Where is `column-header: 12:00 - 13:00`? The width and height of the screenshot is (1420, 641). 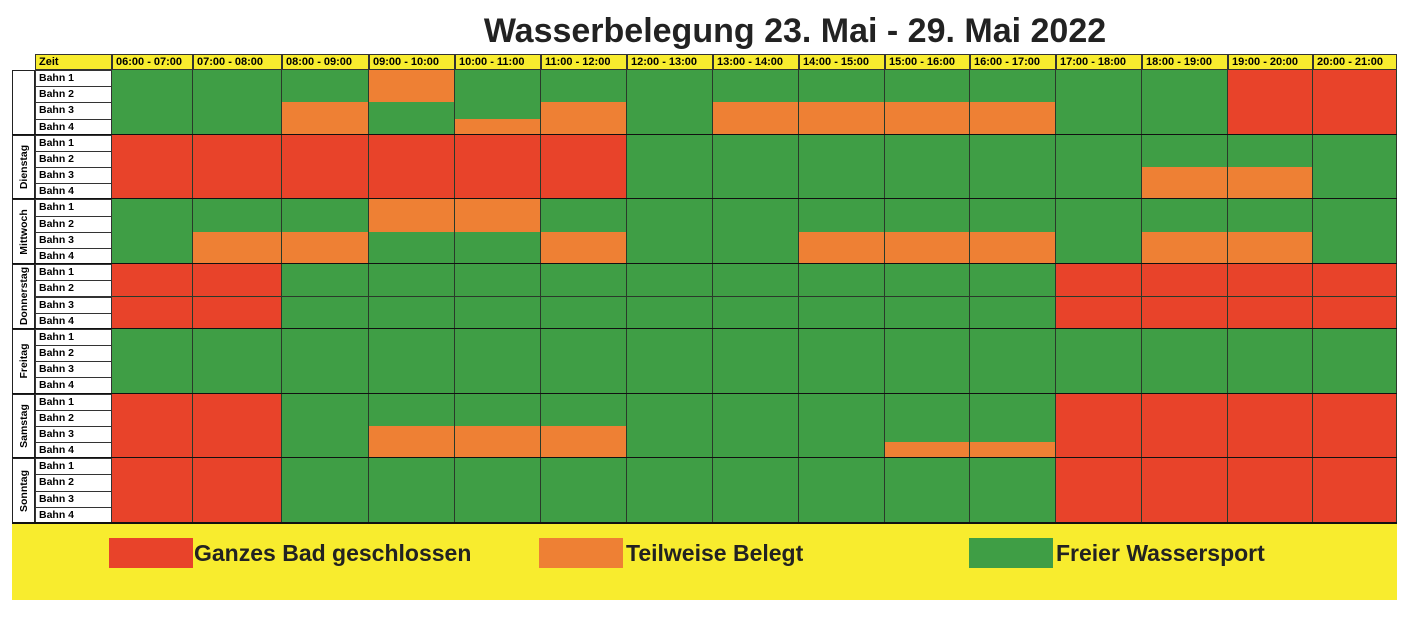
column-header: 12:00 - 13:00 is located at coordinates (670, 62).